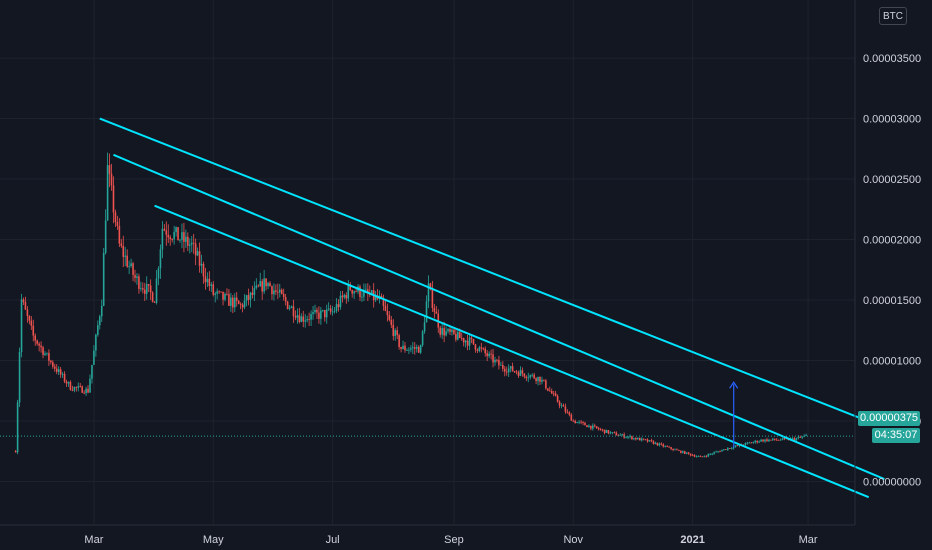  What do you see at coordinates (892, 482) in the screenshot?
I see `y-tick-label: 0.00000000` at bounding box center [892, 482].